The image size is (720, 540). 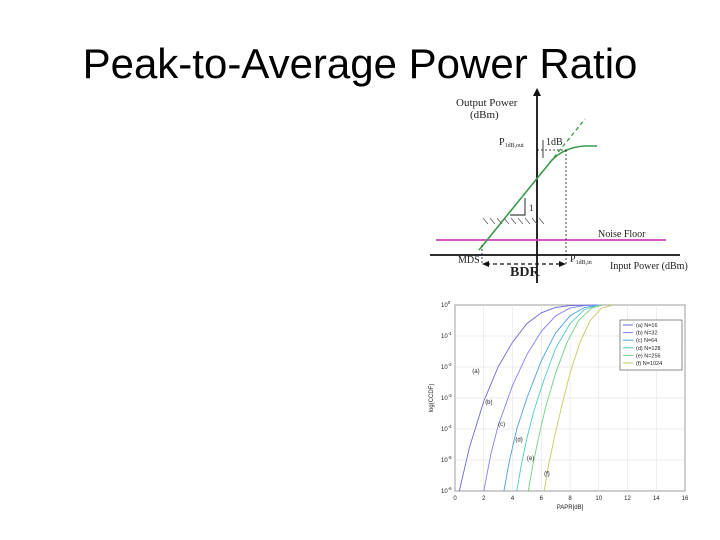 I want to click on curve-label: (f), so click(x=547, y=475).